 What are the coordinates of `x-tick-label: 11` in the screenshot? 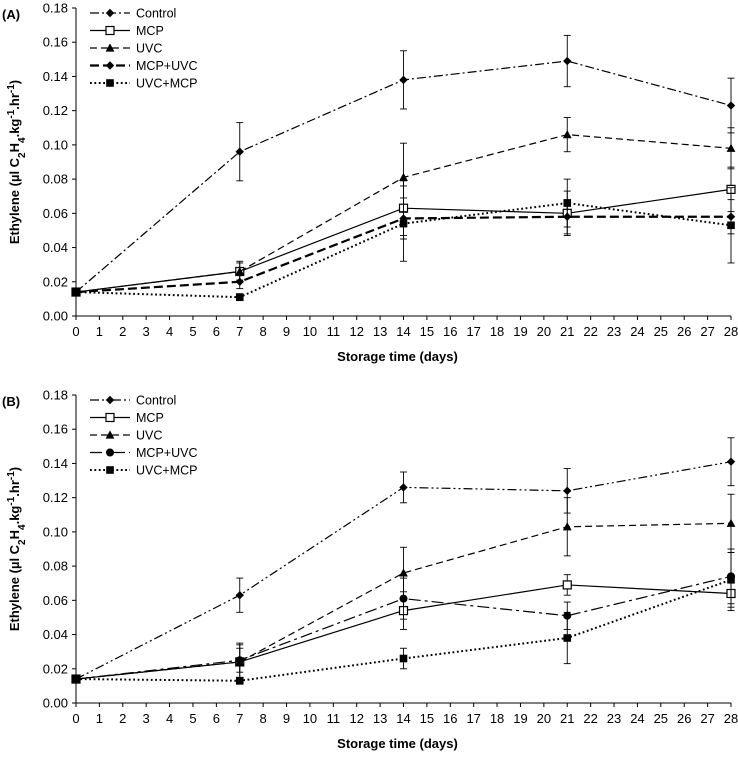 It's located at (334, 718).